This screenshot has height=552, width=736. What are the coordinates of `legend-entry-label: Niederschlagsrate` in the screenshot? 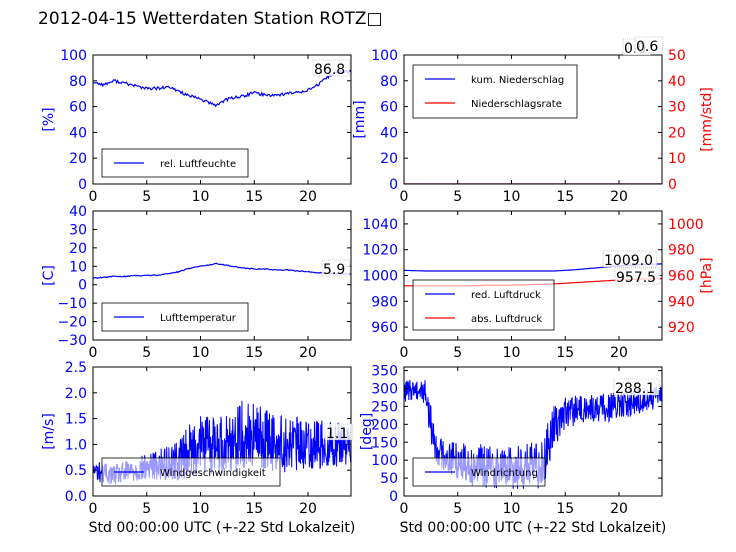 It's located at (516, 104).